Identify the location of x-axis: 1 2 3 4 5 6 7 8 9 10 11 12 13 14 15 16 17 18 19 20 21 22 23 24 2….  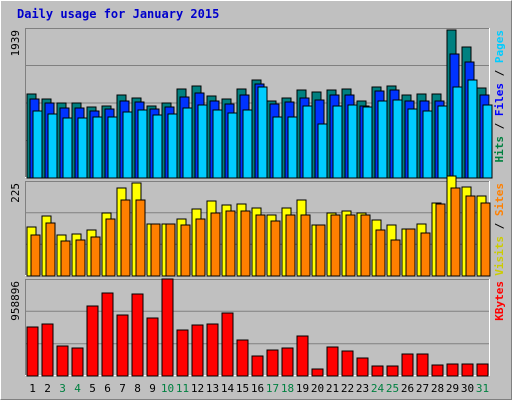
(259, 388).